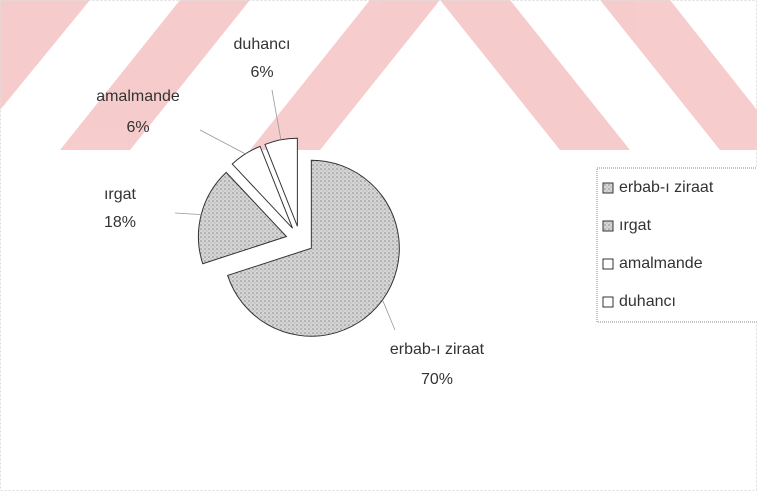  Describe the element at coordinates (437, 349) in the screenshot. I see `slice-label: erbab-ı ziraat` at that location.